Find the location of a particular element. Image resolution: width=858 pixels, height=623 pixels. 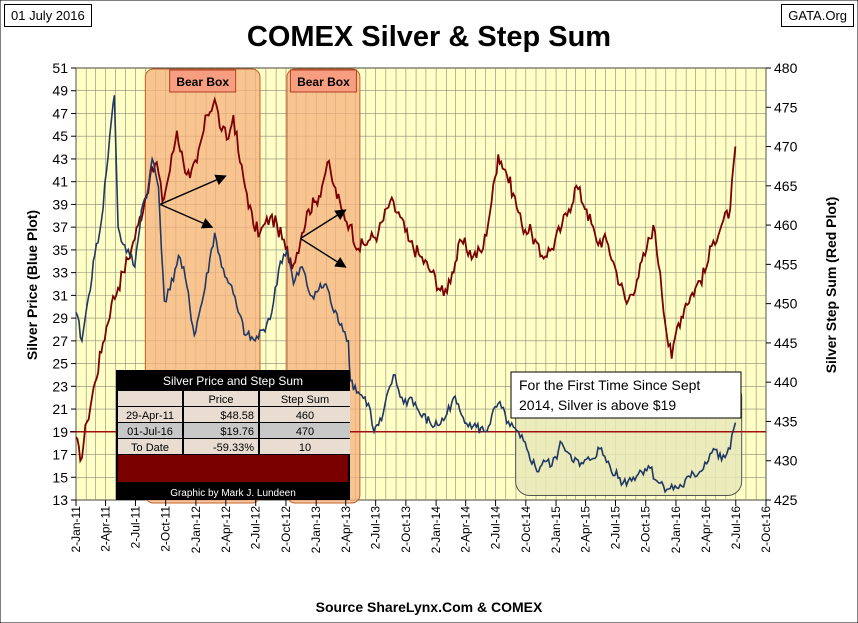

x-tick-label: 2-Oct-11 is located at coordinates (166, 529).